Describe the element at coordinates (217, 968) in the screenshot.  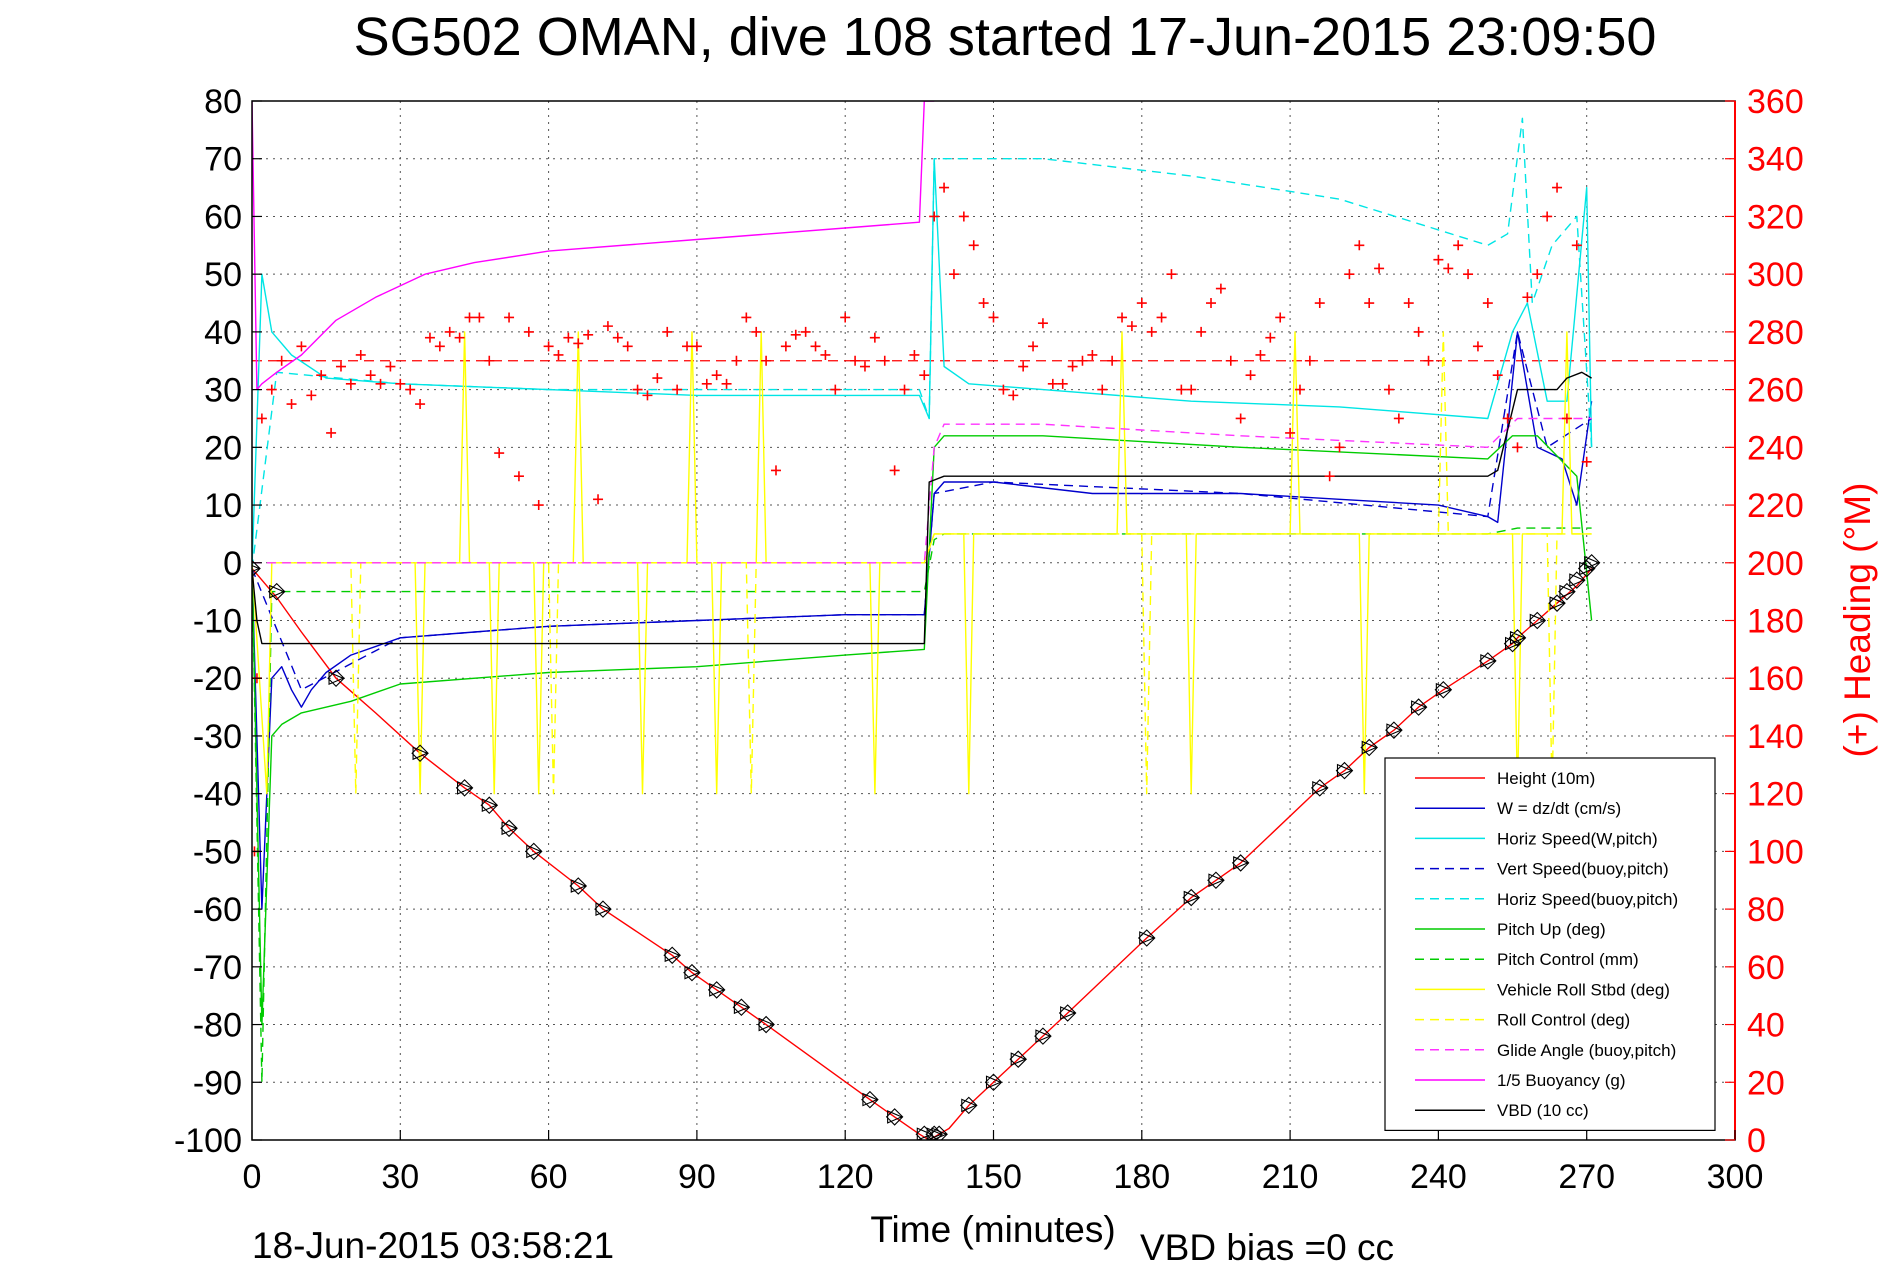
I see `y-tick-label: -70` at that location.